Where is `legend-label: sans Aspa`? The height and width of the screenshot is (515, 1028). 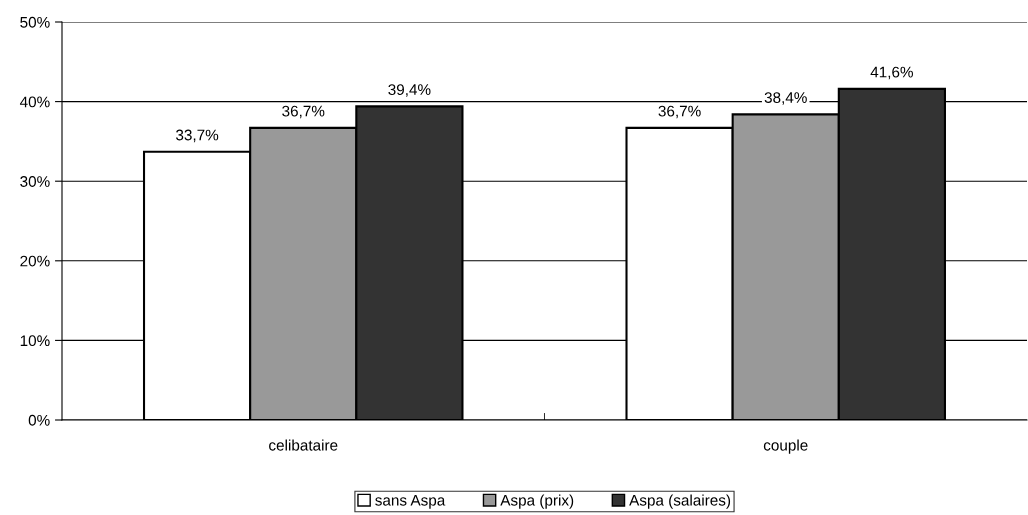 legend-label: sans Aspa is located at coordinates (410, 502).